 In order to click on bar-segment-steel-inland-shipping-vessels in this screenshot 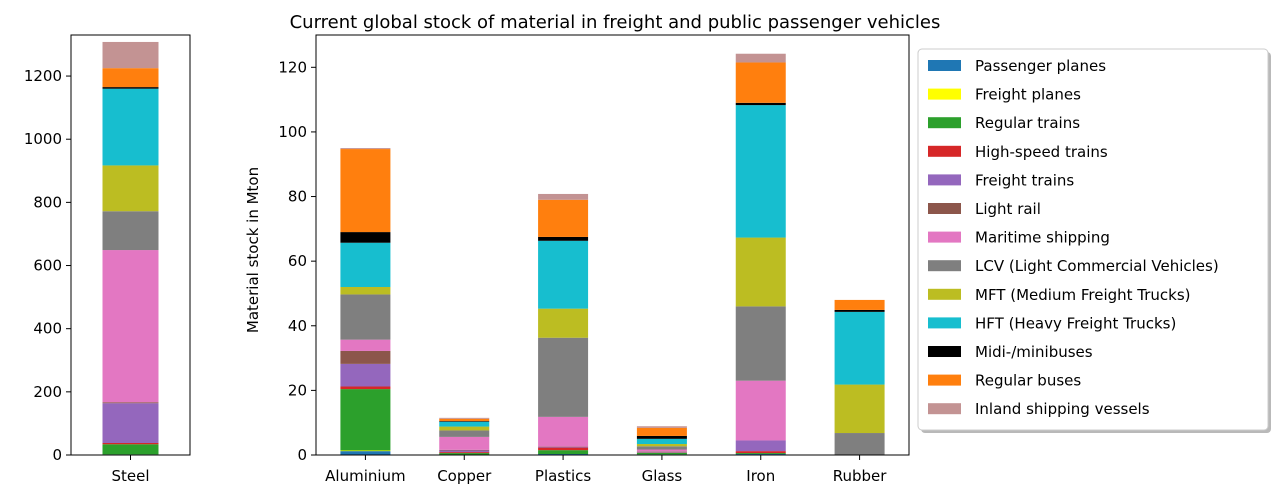, I will do `click(130, 55)`.